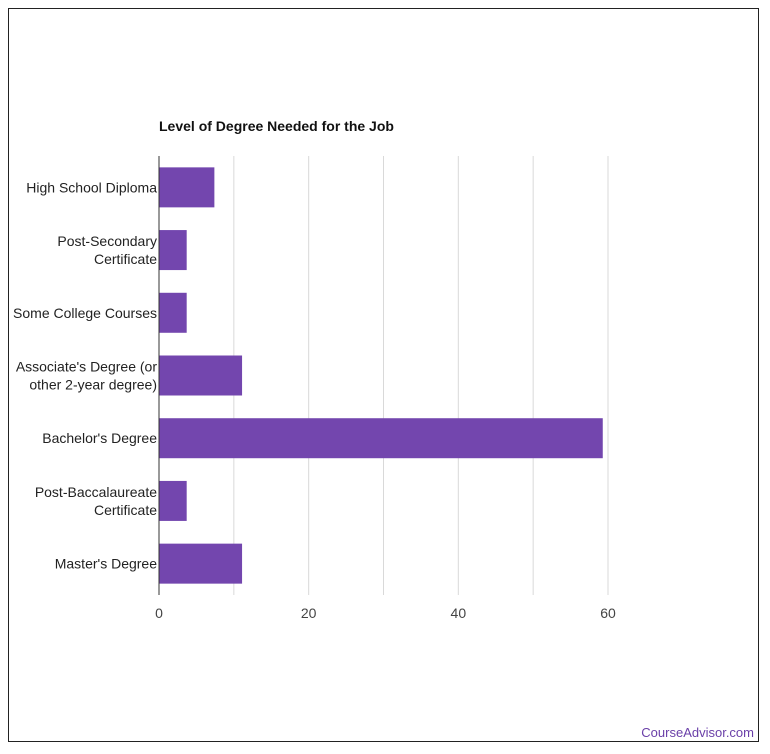  I want to click on category-label-line: Some College Courses, so click(85, 313).